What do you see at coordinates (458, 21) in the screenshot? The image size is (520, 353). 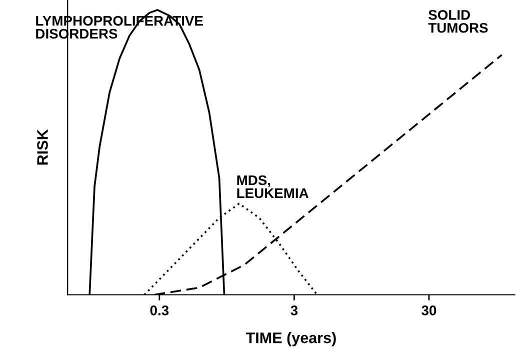 I see `series-label: SOLID TUMORS` at bounding box center [458, 21].